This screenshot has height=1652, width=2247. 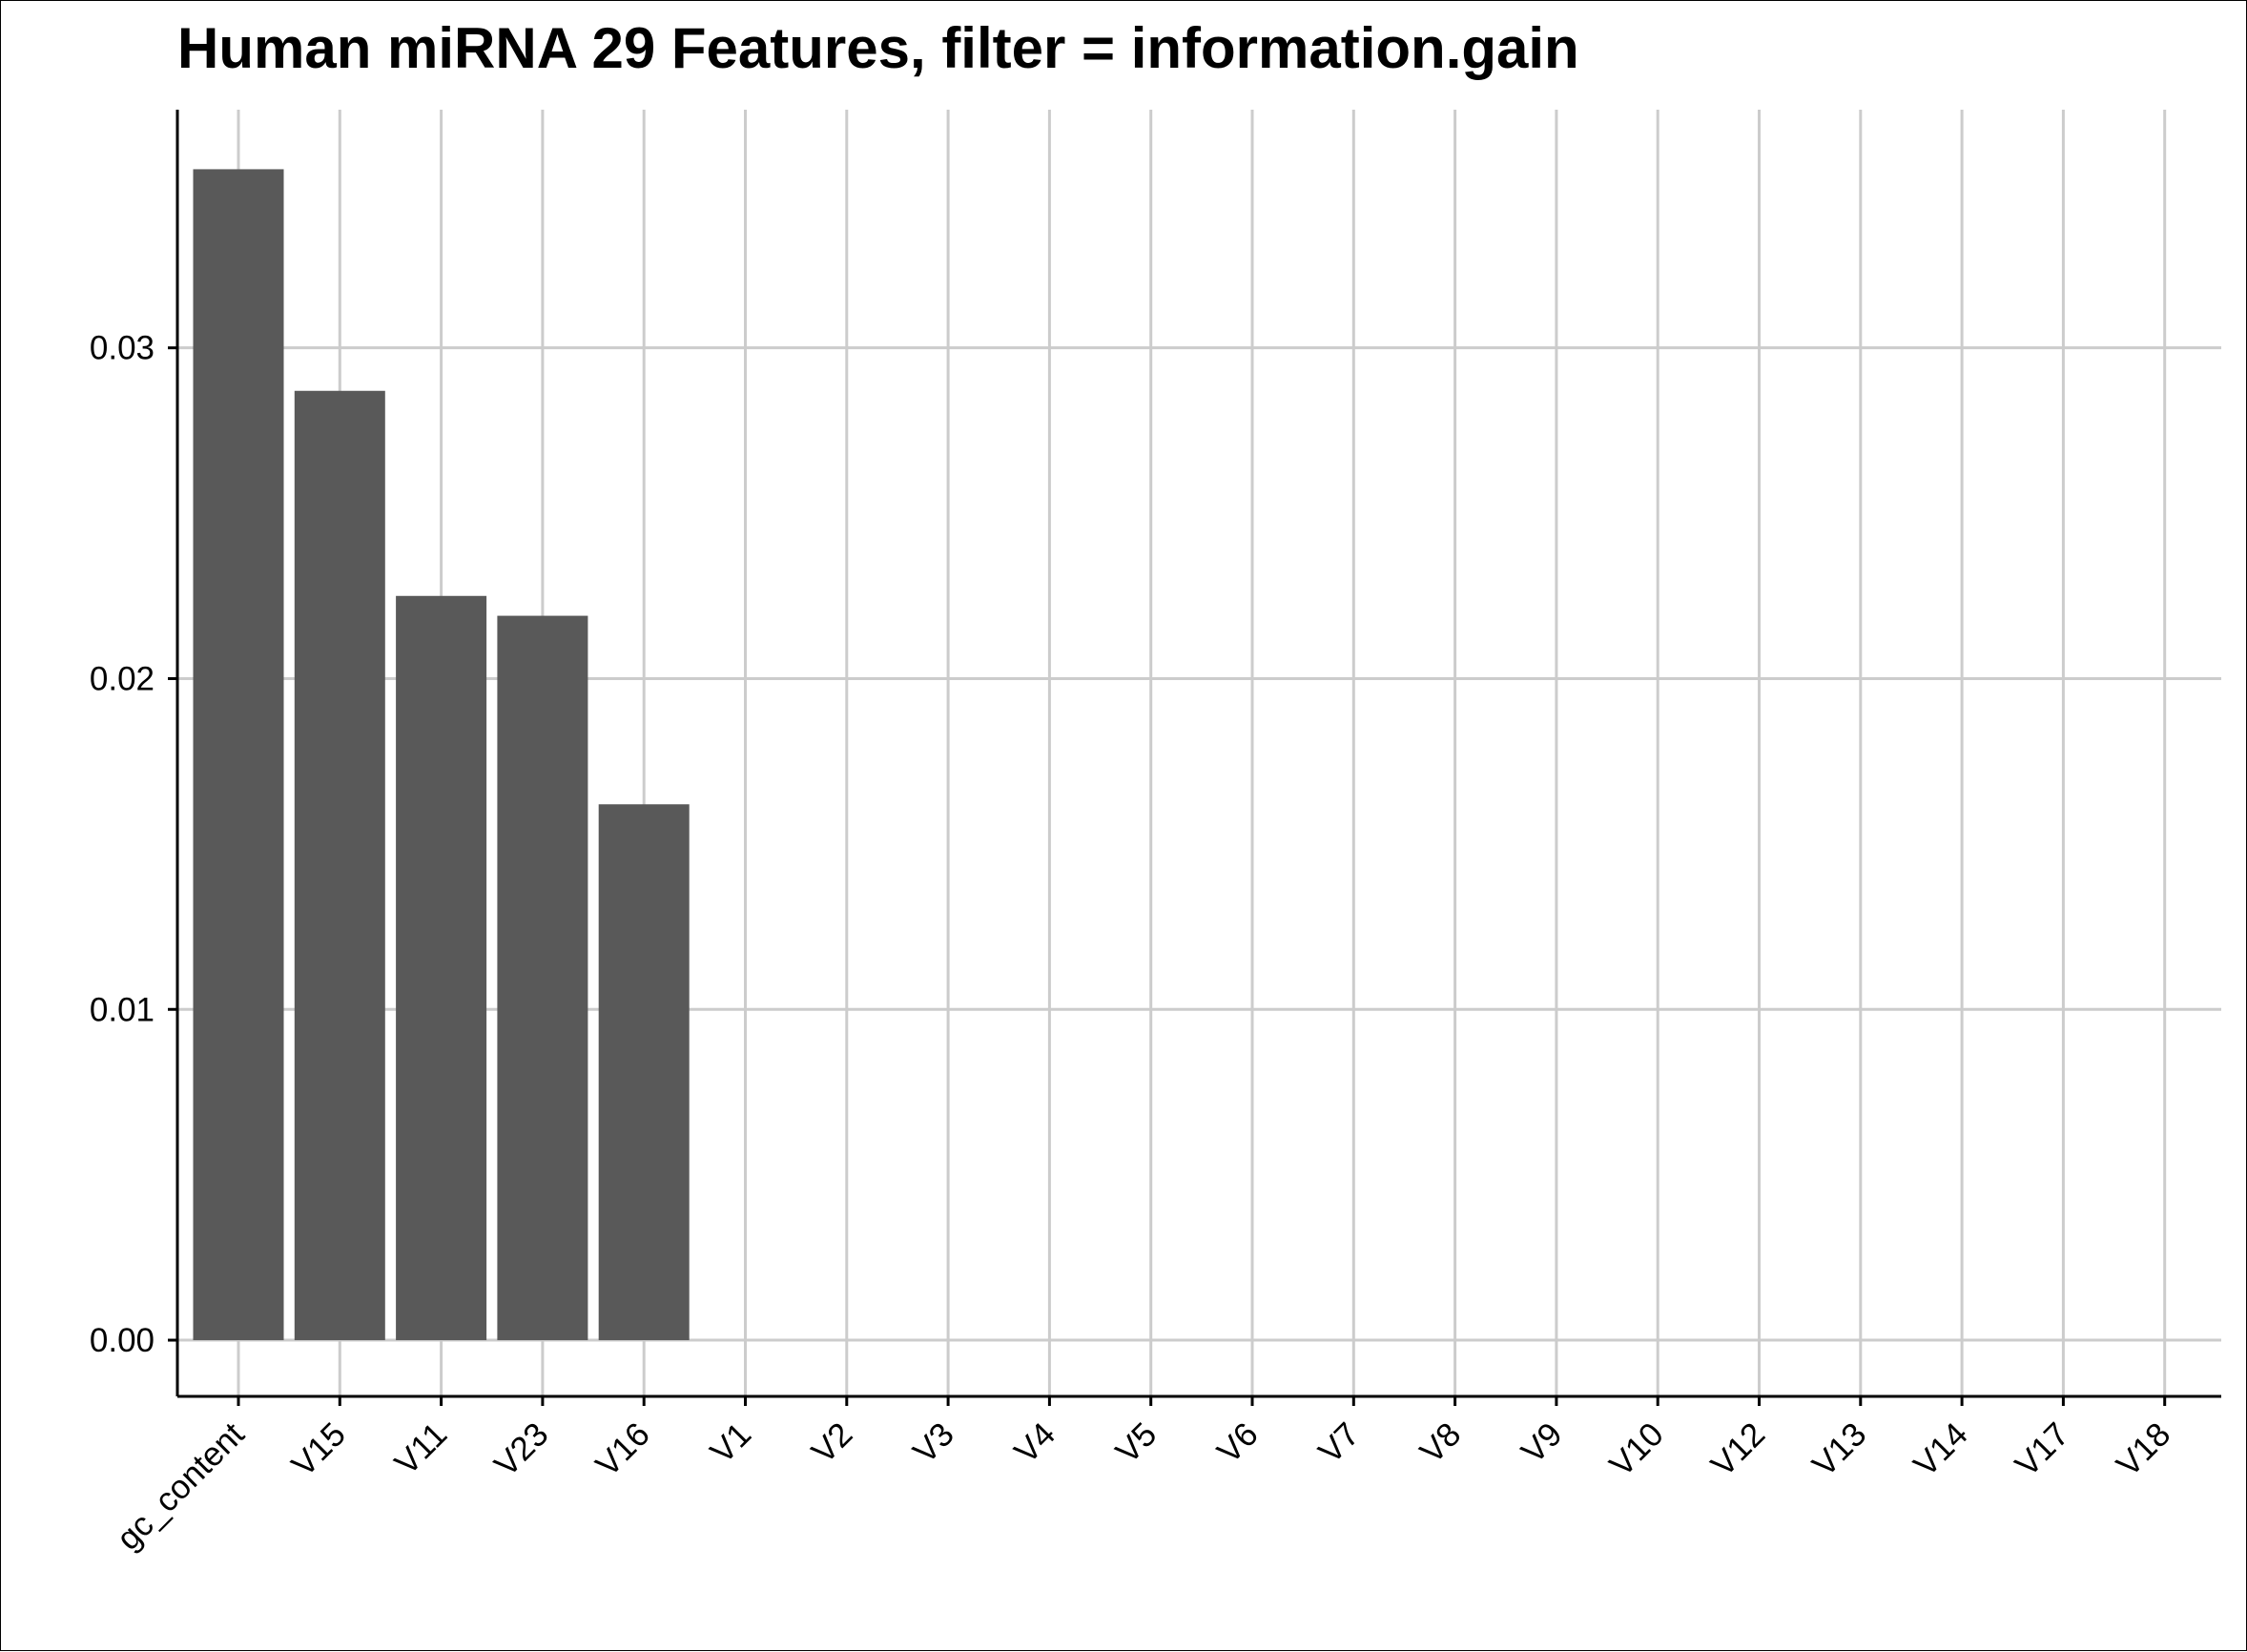 I want to click on x-tick-label: V5, so click(x=1137, y=1443).